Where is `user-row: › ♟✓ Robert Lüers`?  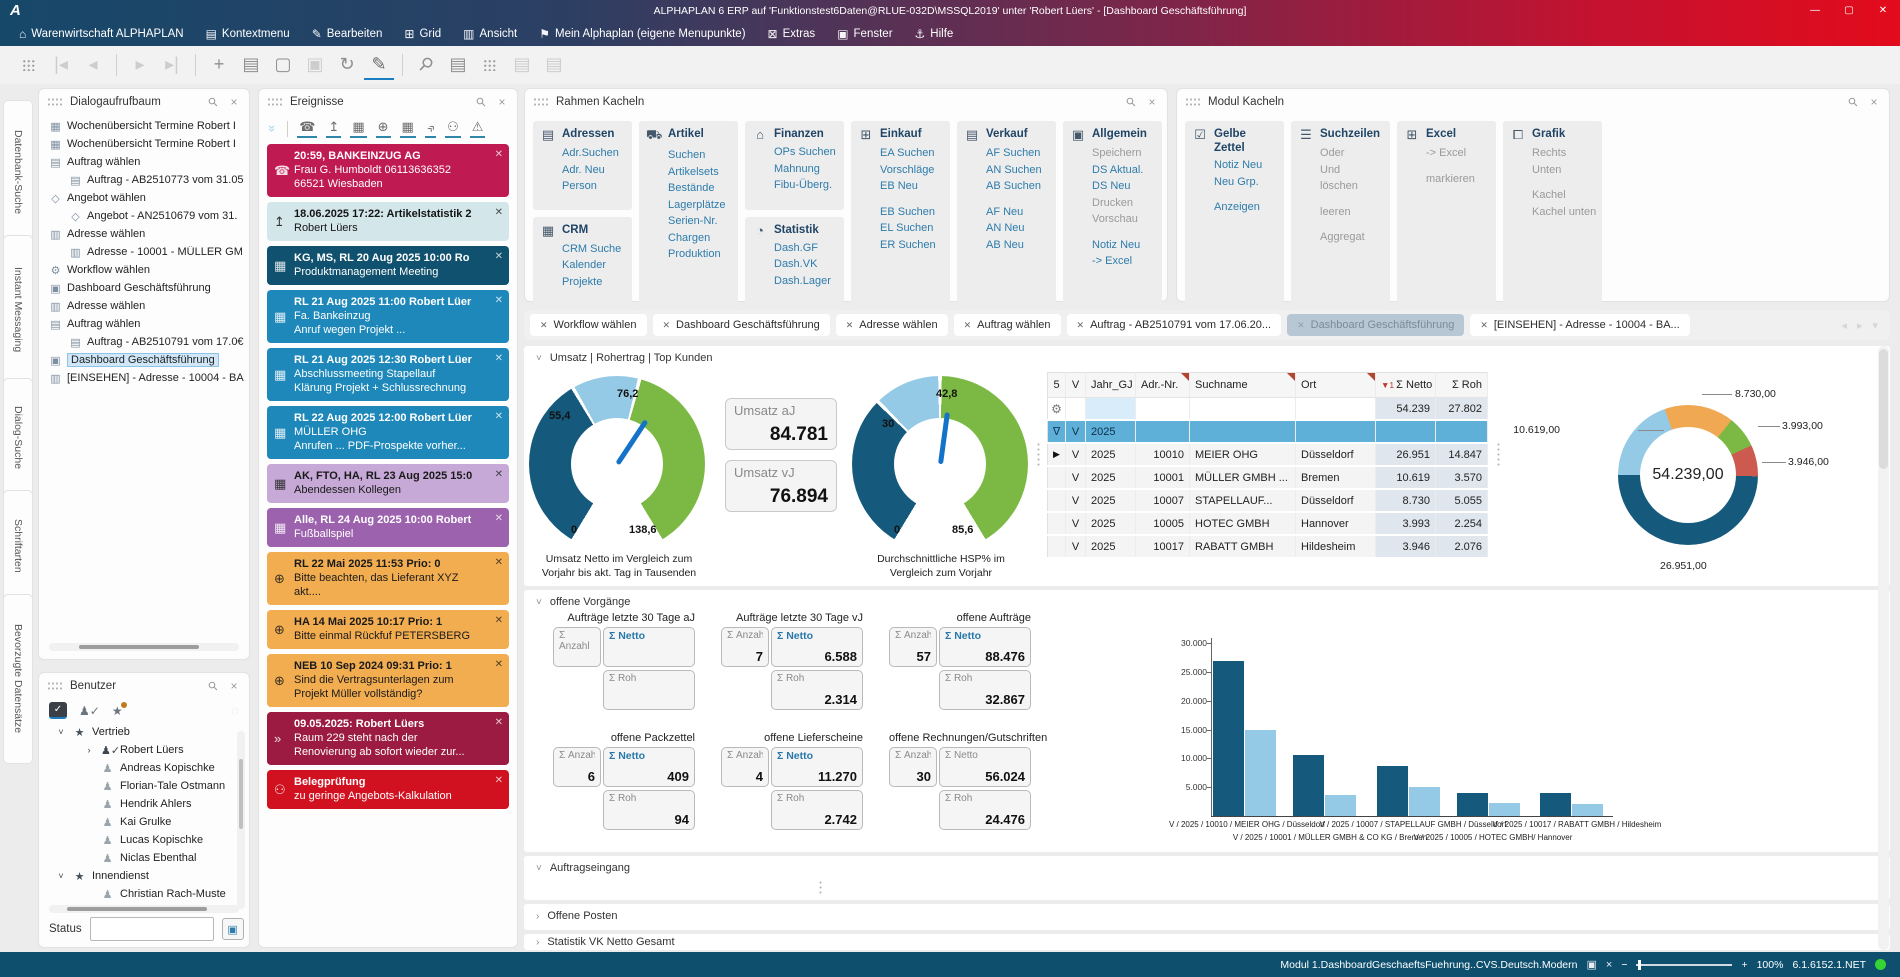 user-row: › ♟✓ Robert Lüers is located at coordinates (144, 750).